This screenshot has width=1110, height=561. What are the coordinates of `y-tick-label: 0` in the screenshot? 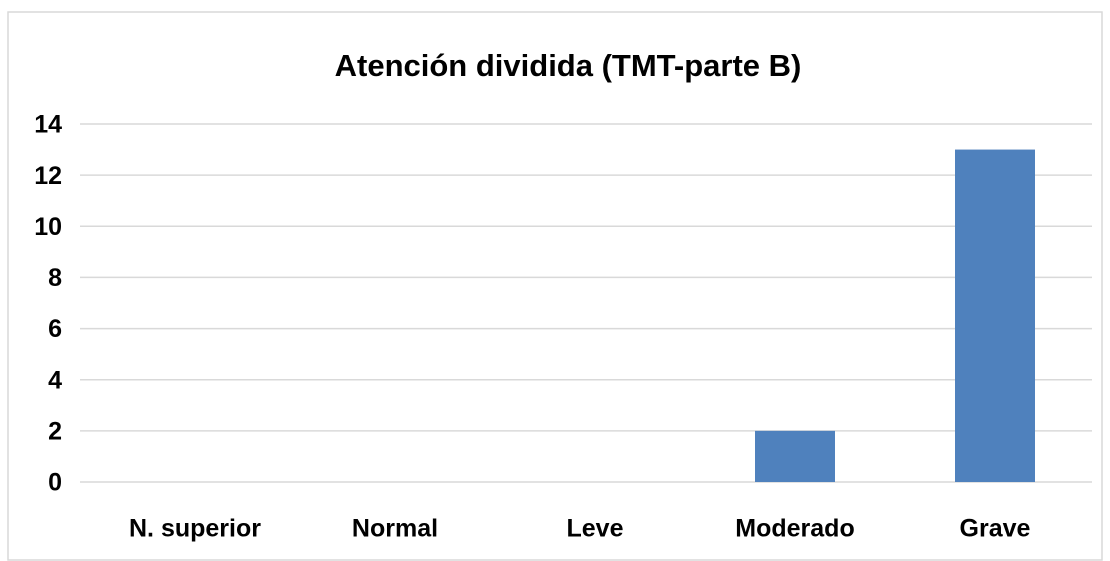 It's located at (55, 483).